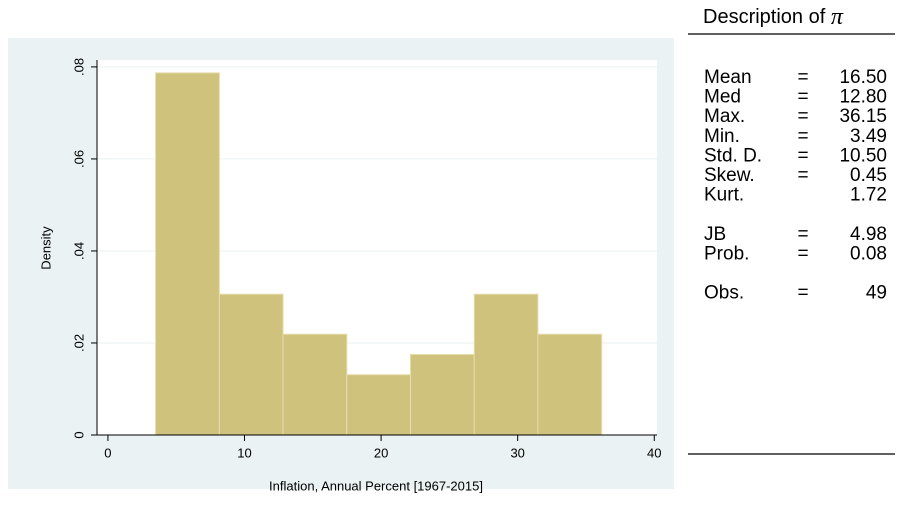  What do you see at coordinates (728, 77) in the screenshot?
I see `stat-label: Mean` at bounding box center [728, 77].